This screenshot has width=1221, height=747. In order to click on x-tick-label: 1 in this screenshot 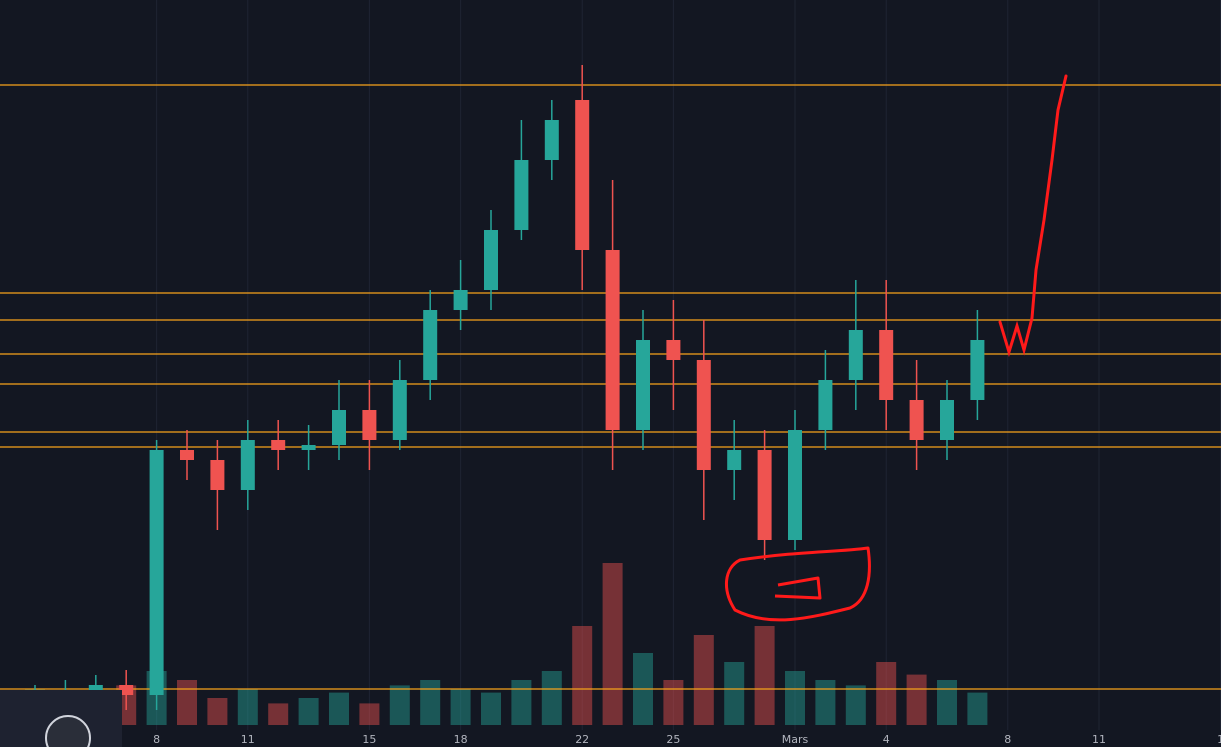, I will do `click(1219, 739)`.